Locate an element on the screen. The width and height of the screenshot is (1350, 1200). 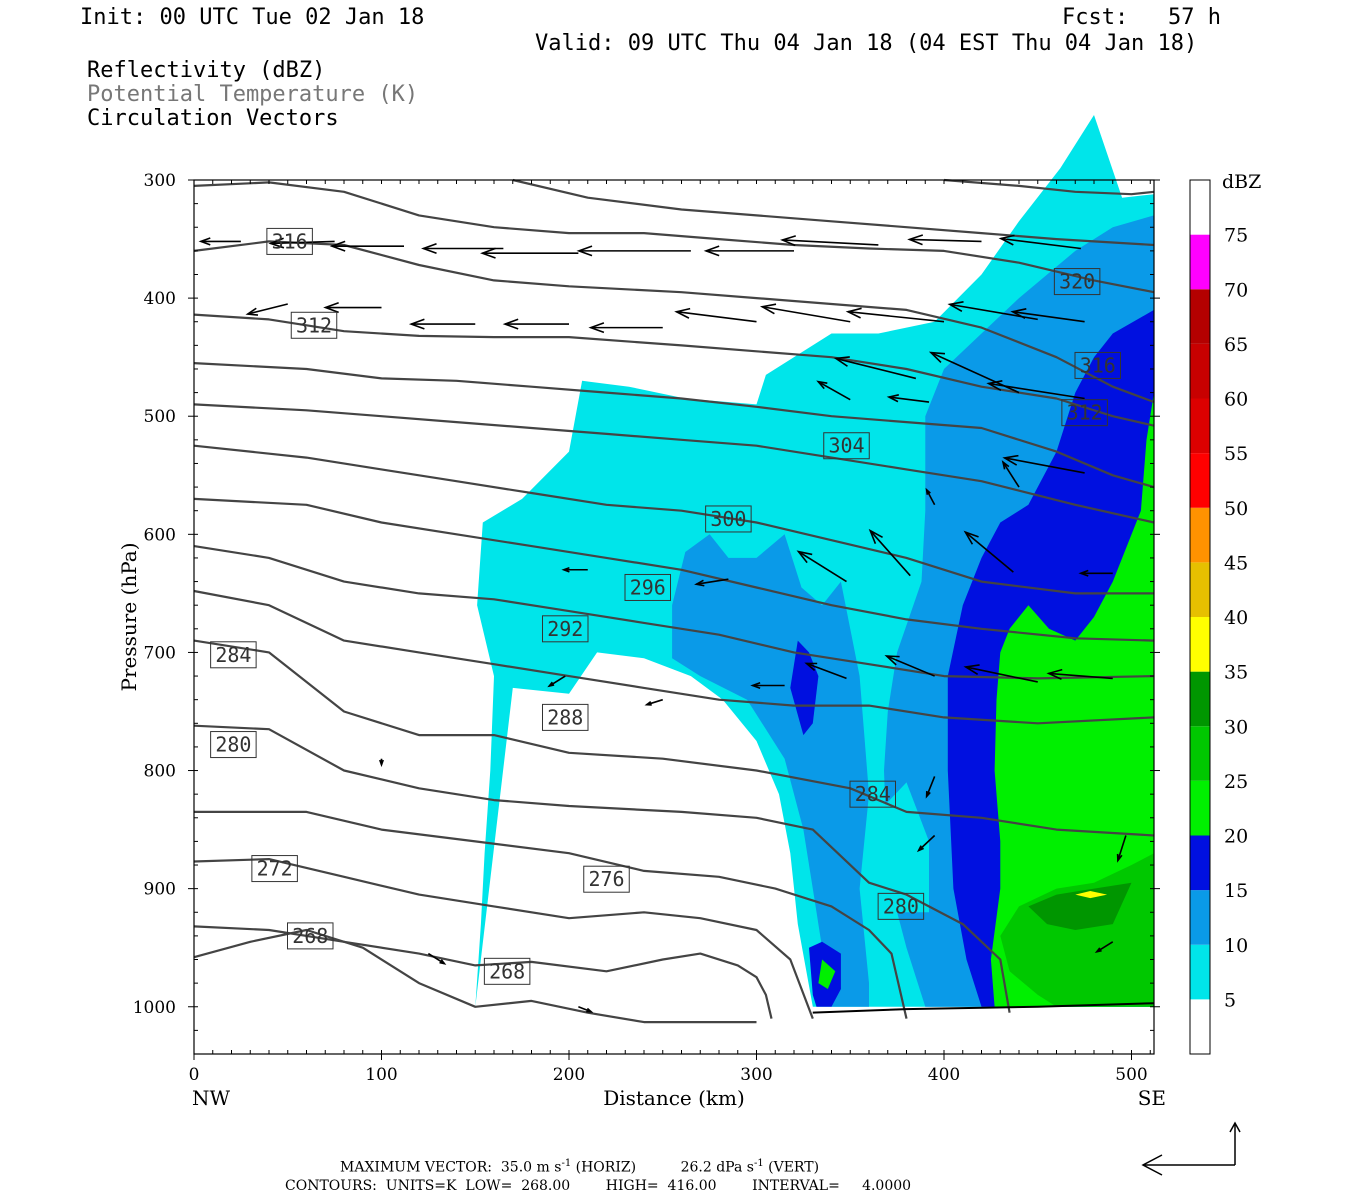
colorbar-unit: dBZ is located at coordinates (1241, 182).